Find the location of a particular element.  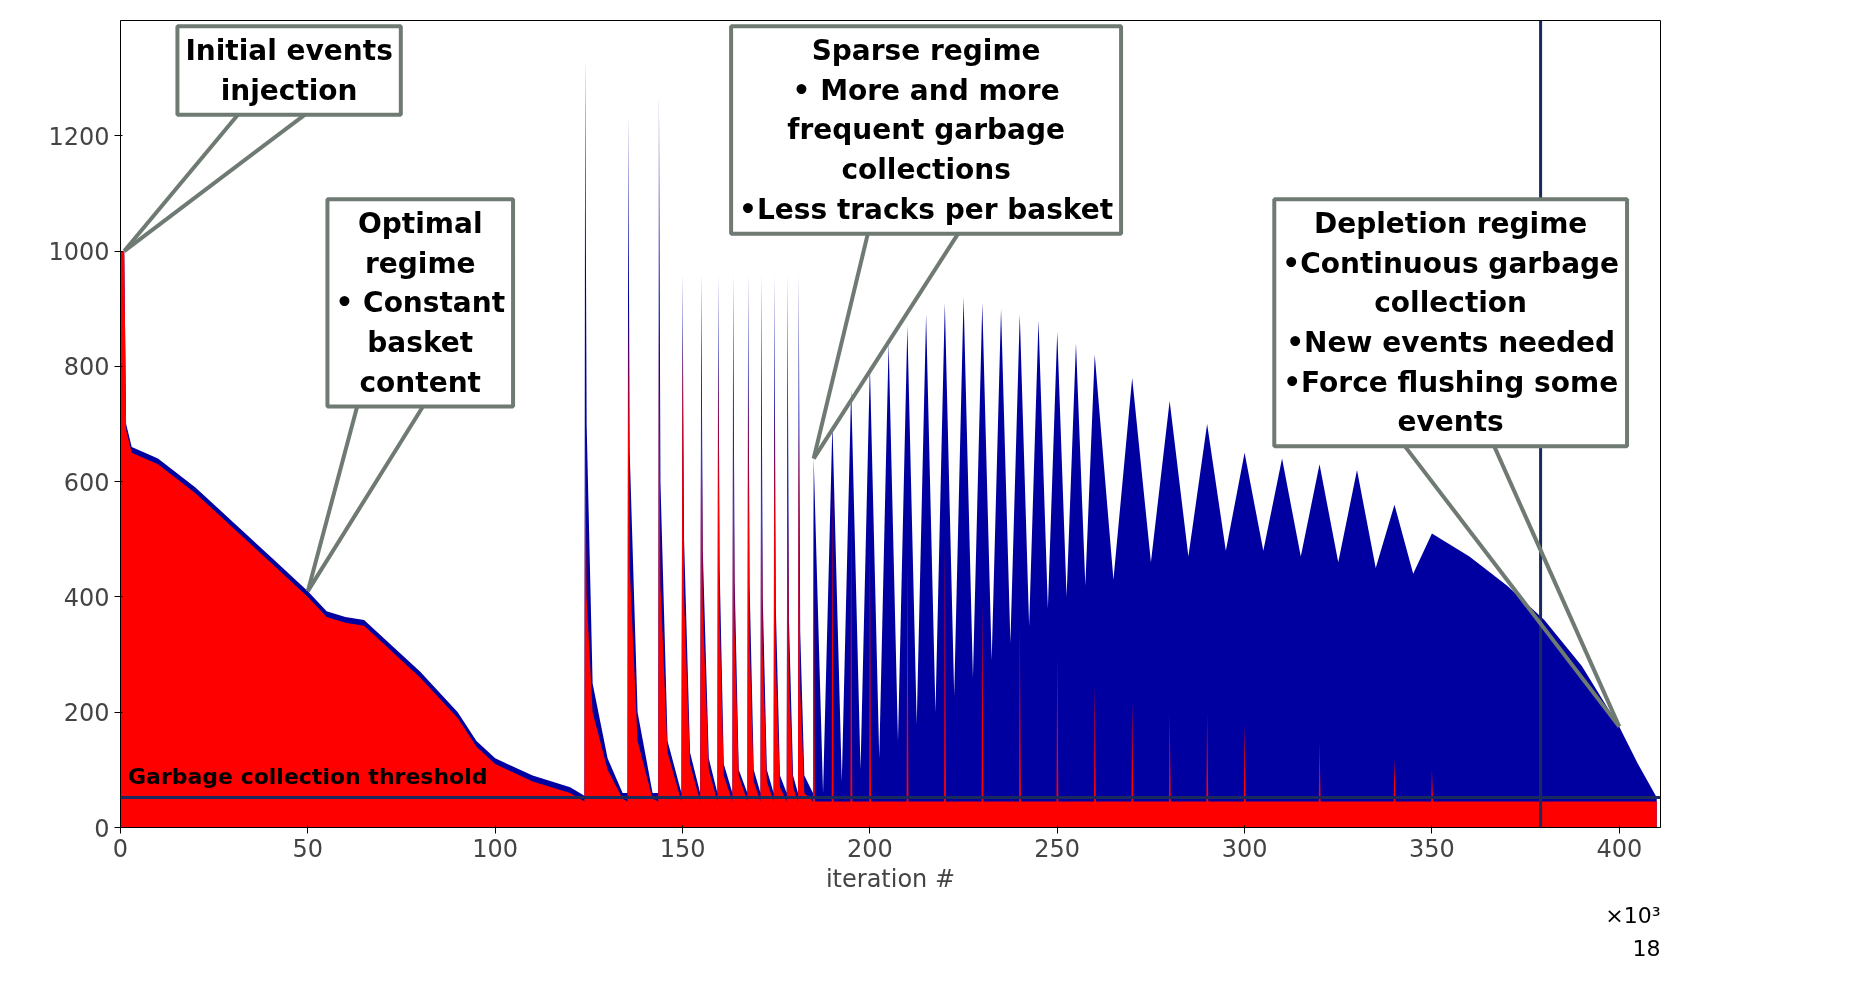

x-tick-label: 300 is located at coordinates (1244, 848).